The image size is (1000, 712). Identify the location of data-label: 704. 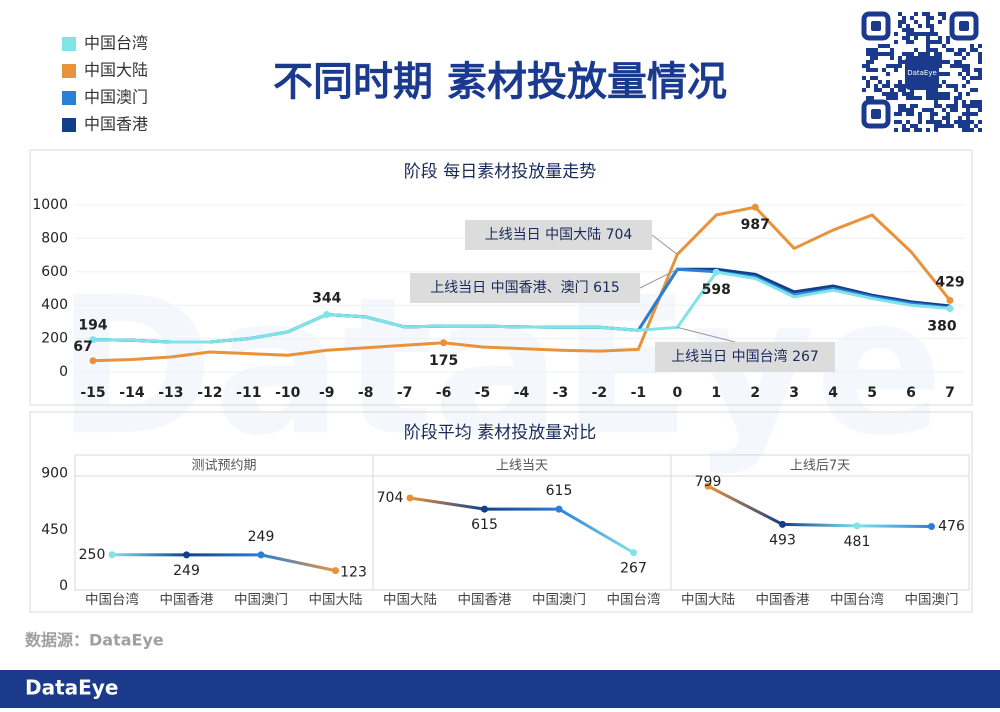
(390, 498).